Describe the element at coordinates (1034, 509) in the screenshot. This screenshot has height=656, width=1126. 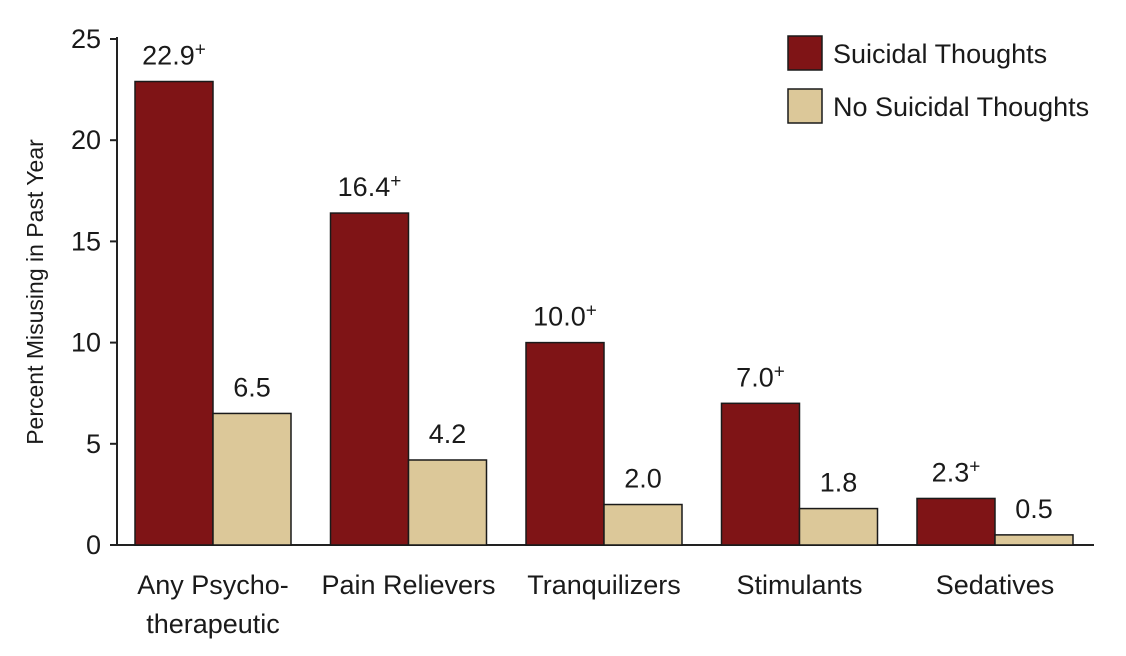
I see `data-label: 0.5` at that location.